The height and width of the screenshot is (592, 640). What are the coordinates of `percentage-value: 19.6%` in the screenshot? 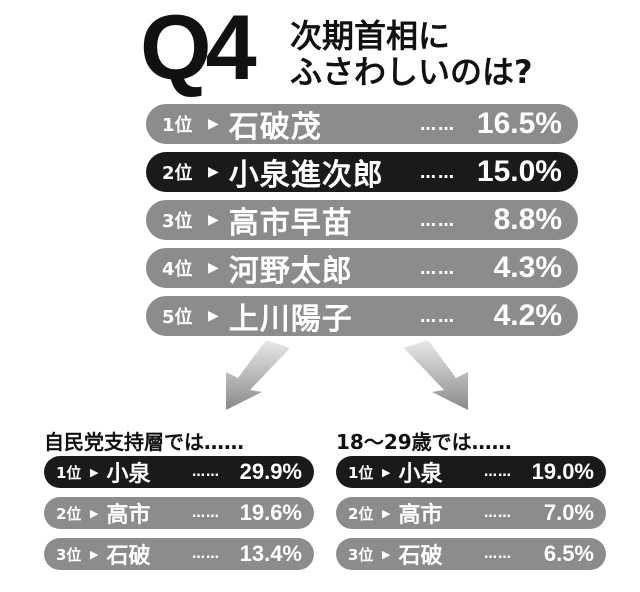 It's located at (270, 512).